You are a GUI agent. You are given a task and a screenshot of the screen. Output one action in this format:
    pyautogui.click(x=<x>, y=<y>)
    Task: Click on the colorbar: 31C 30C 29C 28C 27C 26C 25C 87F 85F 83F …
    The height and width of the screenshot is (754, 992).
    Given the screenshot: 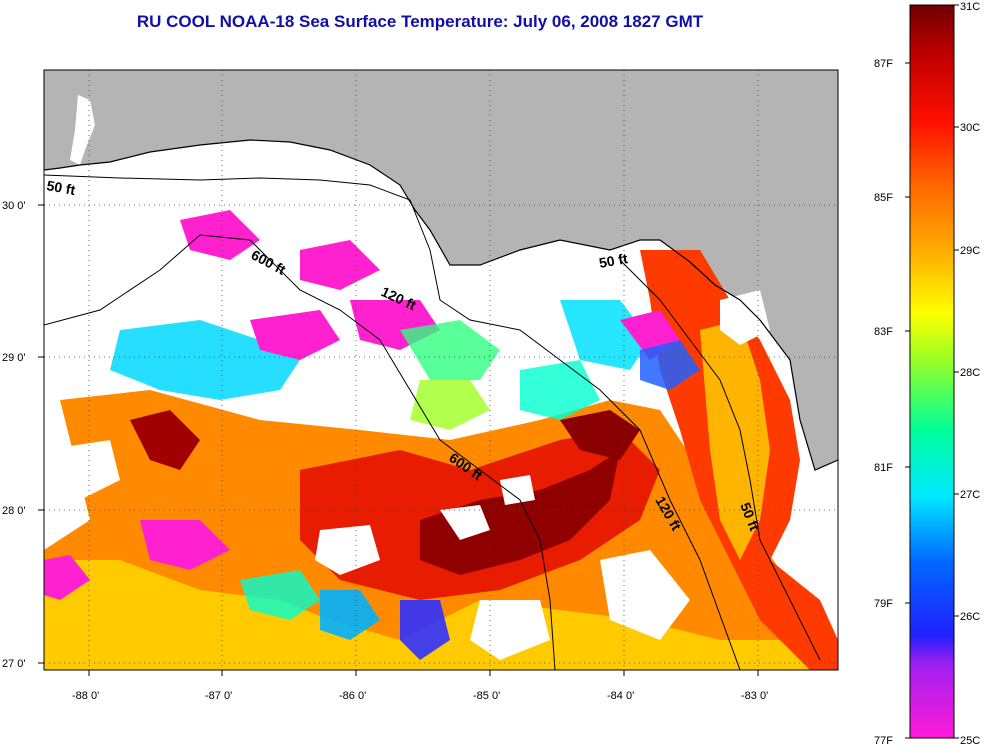 What is the action you would take?
    pyautogui.click(x=927, y=374)
    